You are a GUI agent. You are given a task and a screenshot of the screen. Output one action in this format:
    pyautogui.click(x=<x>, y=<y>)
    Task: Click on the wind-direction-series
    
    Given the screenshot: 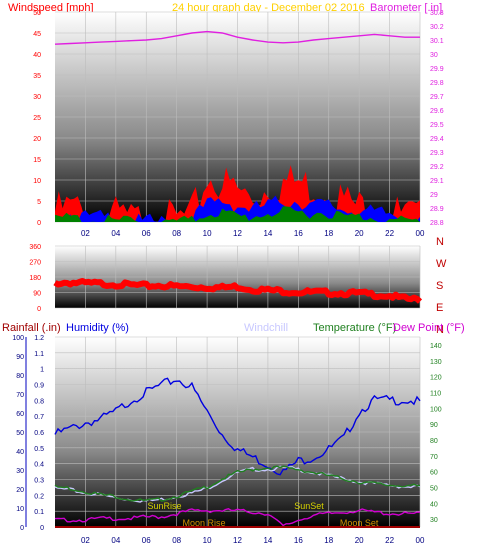 What is the action you would take?
    pyautogui.click(x=238, y=291)
    